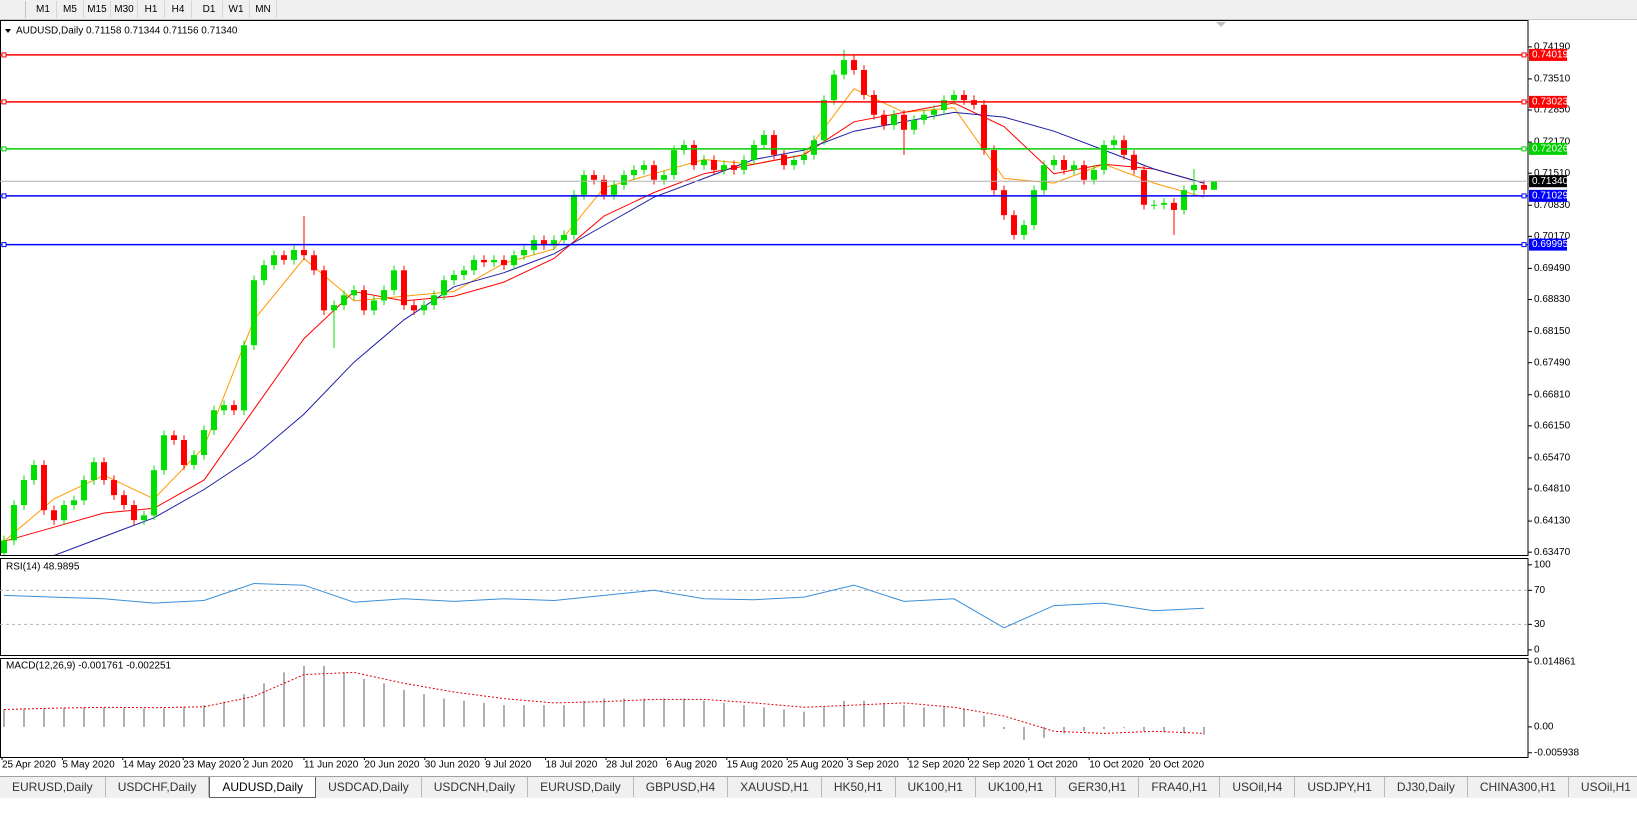 This screenshot has height=835, width=1637. Describe the element at coordinates (369, 787) in the screenshot. I see `chart-tab: USDCAD,Daily` at that location.